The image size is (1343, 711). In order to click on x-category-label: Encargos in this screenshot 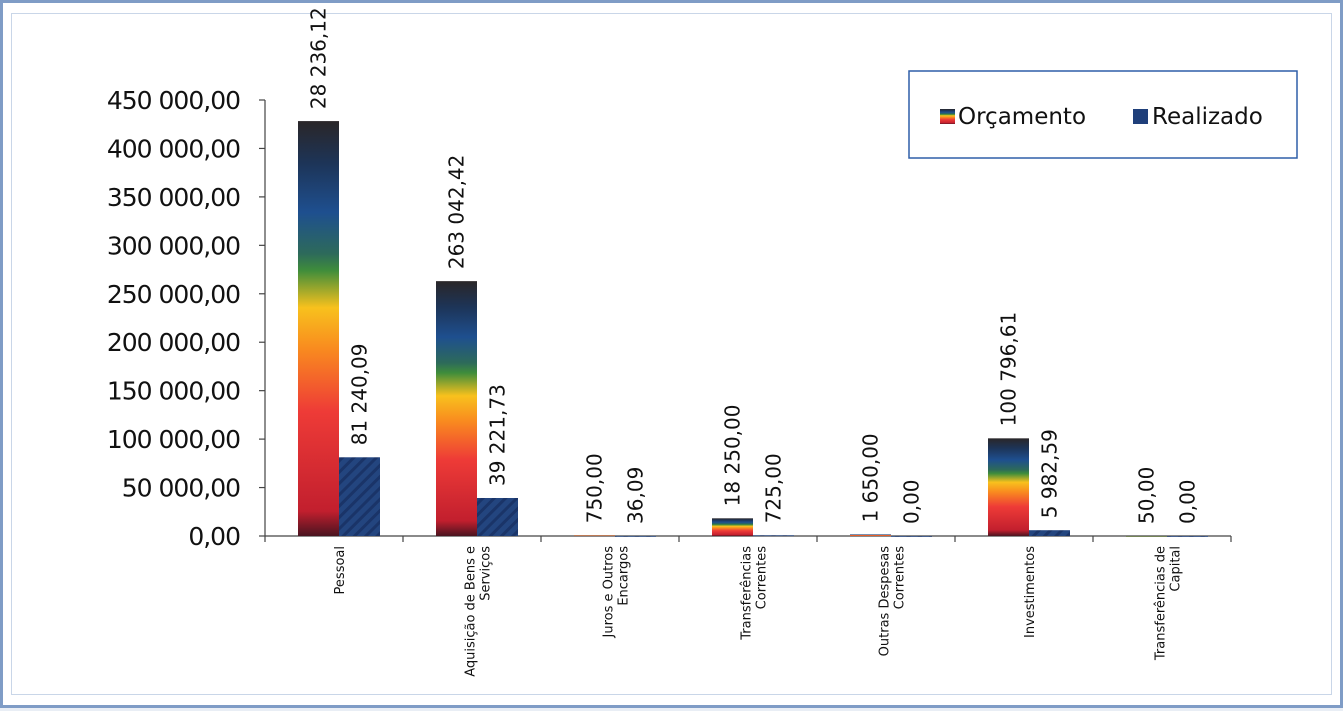, I will do `click(624, 576)`.